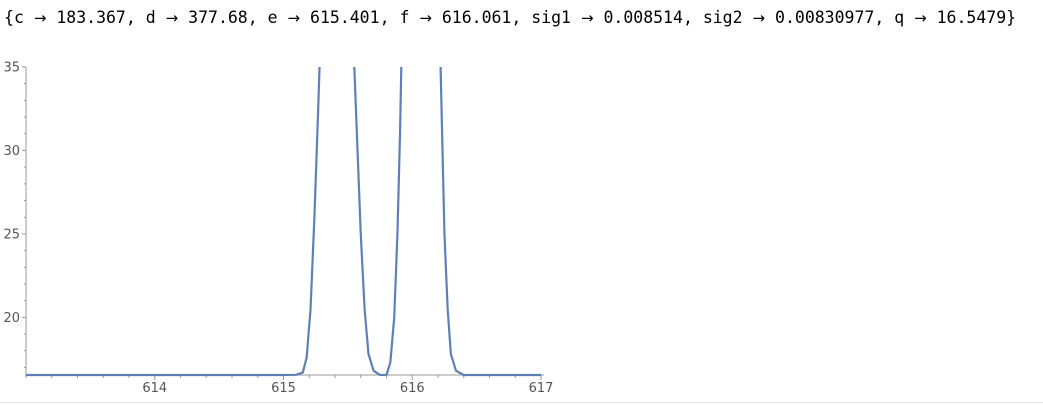  I want to click on close-brace: }, so click(1011, 17).